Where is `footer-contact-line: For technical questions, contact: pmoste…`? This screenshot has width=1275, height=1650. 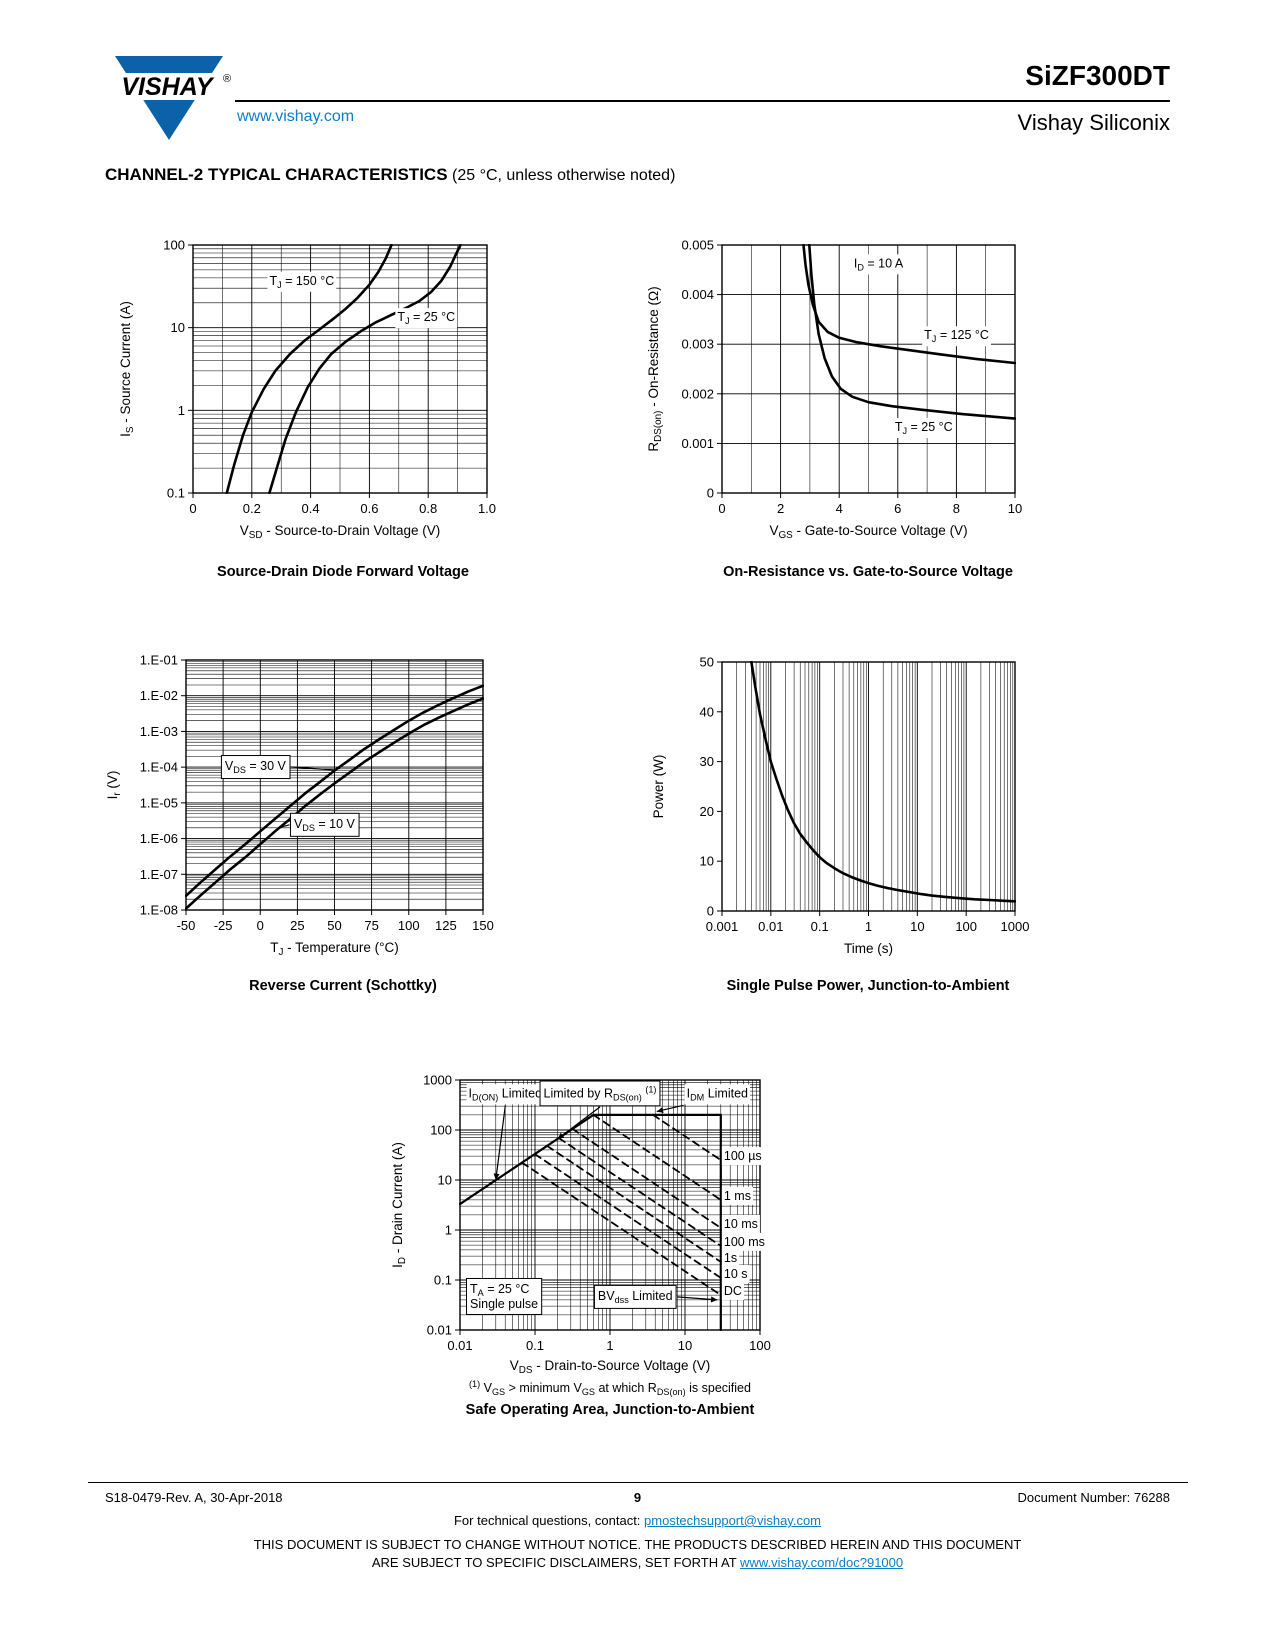 footer-contact-line: For technical questions, contact: pmoste… is located at coordinates (637, 1520).